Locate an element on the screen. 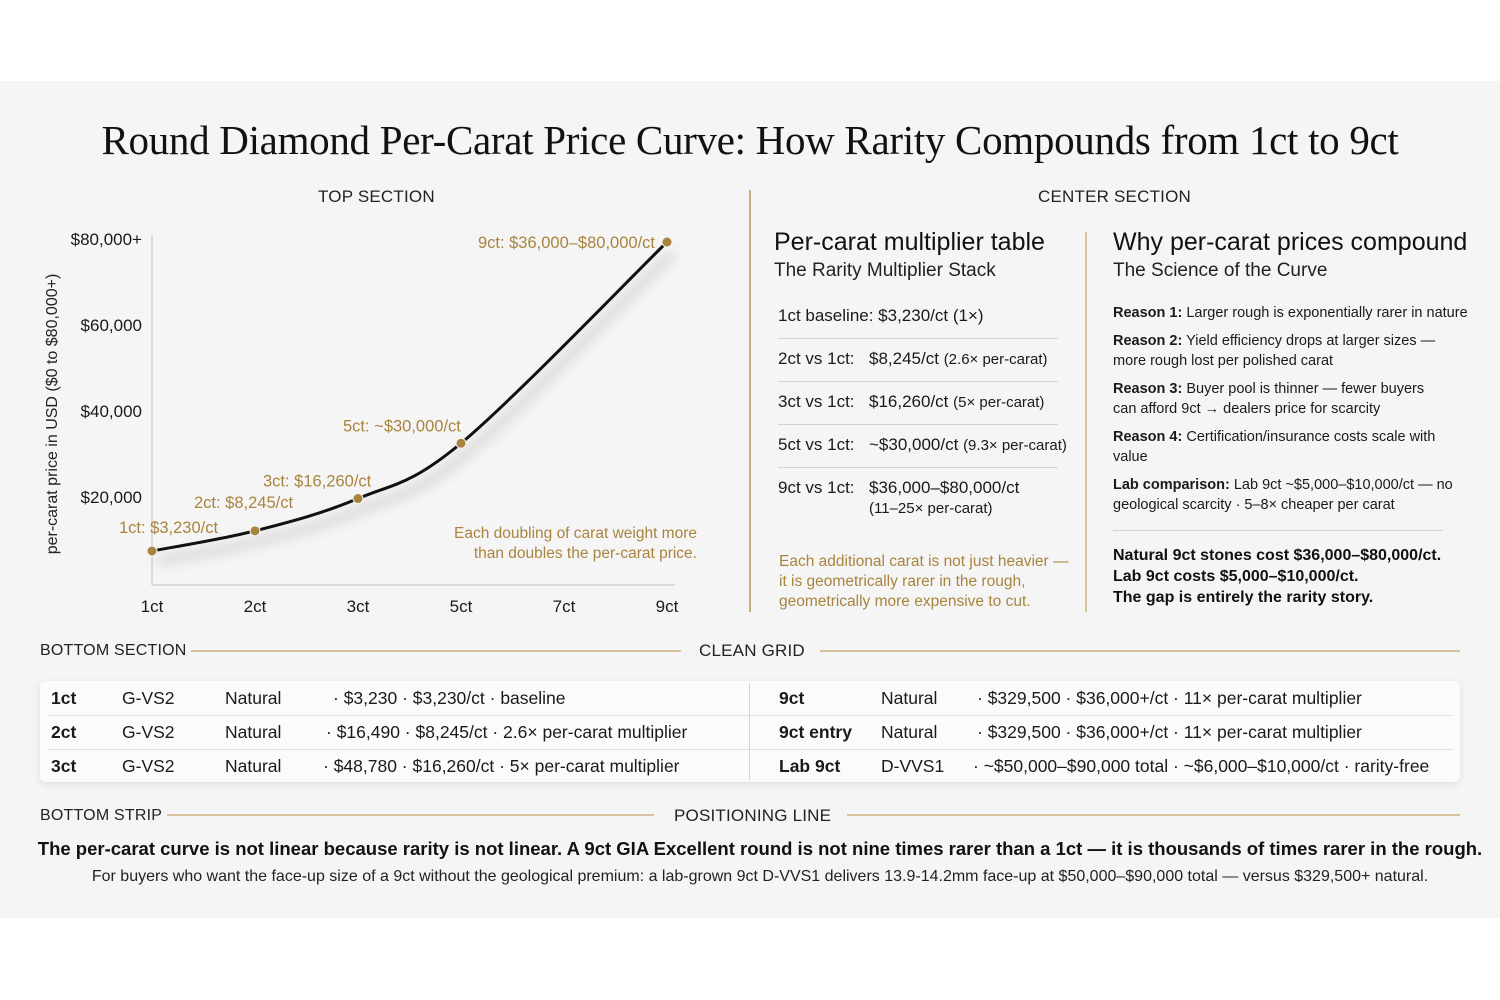 The image size is (1500, 1000). grid-size: Lab 9ct is located at coordinates (810, 766).